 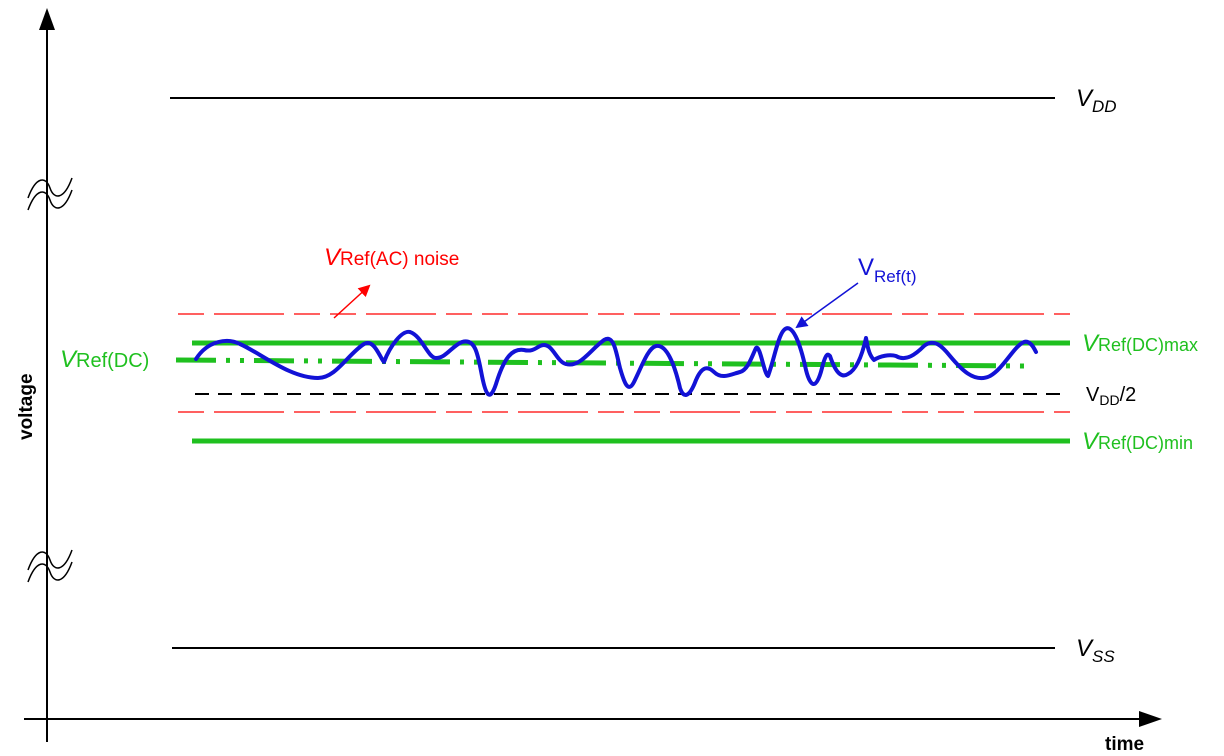 What do you see at coordinates (887, 270) in the screenshot?
I see `vref-t-label: VRef(t)` at bounding box center [887, 270].